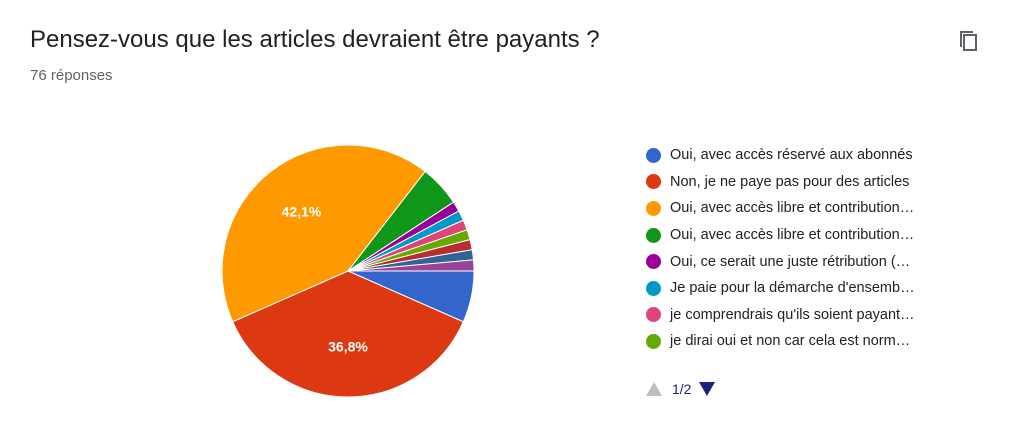  I want to click on pie-chart: 36,8% 42,1%, so click(348, 271).